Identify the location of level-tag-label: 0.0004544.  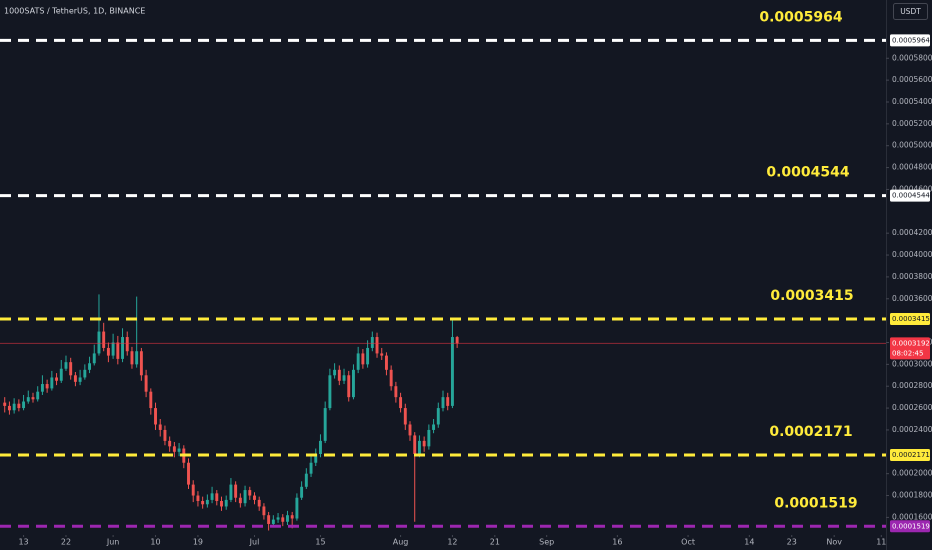
(911, 196).